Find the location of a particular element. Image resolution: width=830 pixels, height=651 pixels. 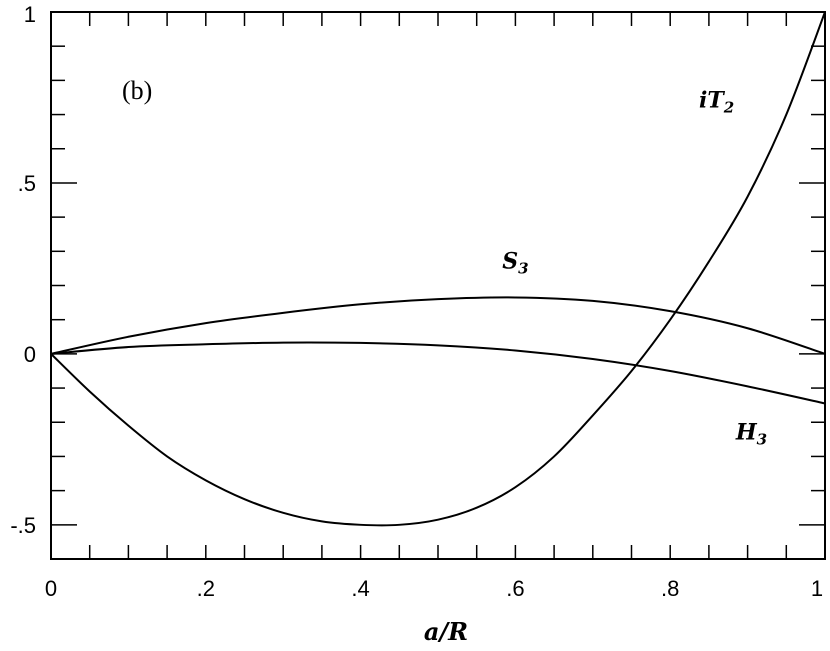

x-tick-label: 0 is located at coordinates (51, 588).